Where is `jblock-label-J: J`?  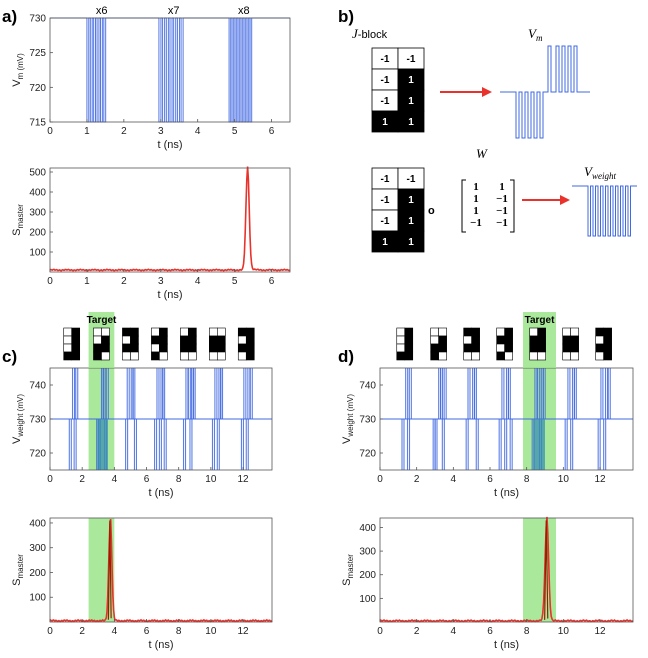
jblock-label-J: J is located at coordinates (355, 33).